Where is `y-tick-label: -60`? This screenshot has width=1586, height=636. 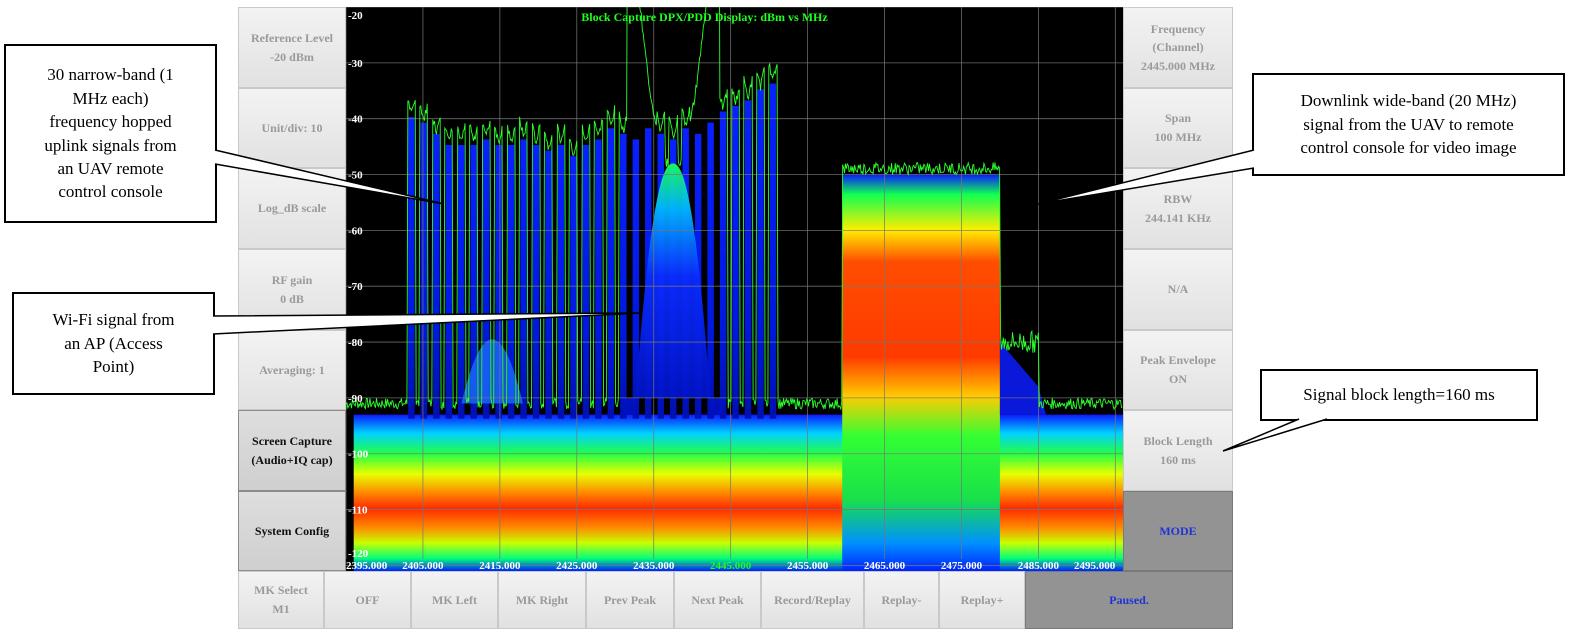 y-tick-label: -60 is located at coordinates (355, 231).